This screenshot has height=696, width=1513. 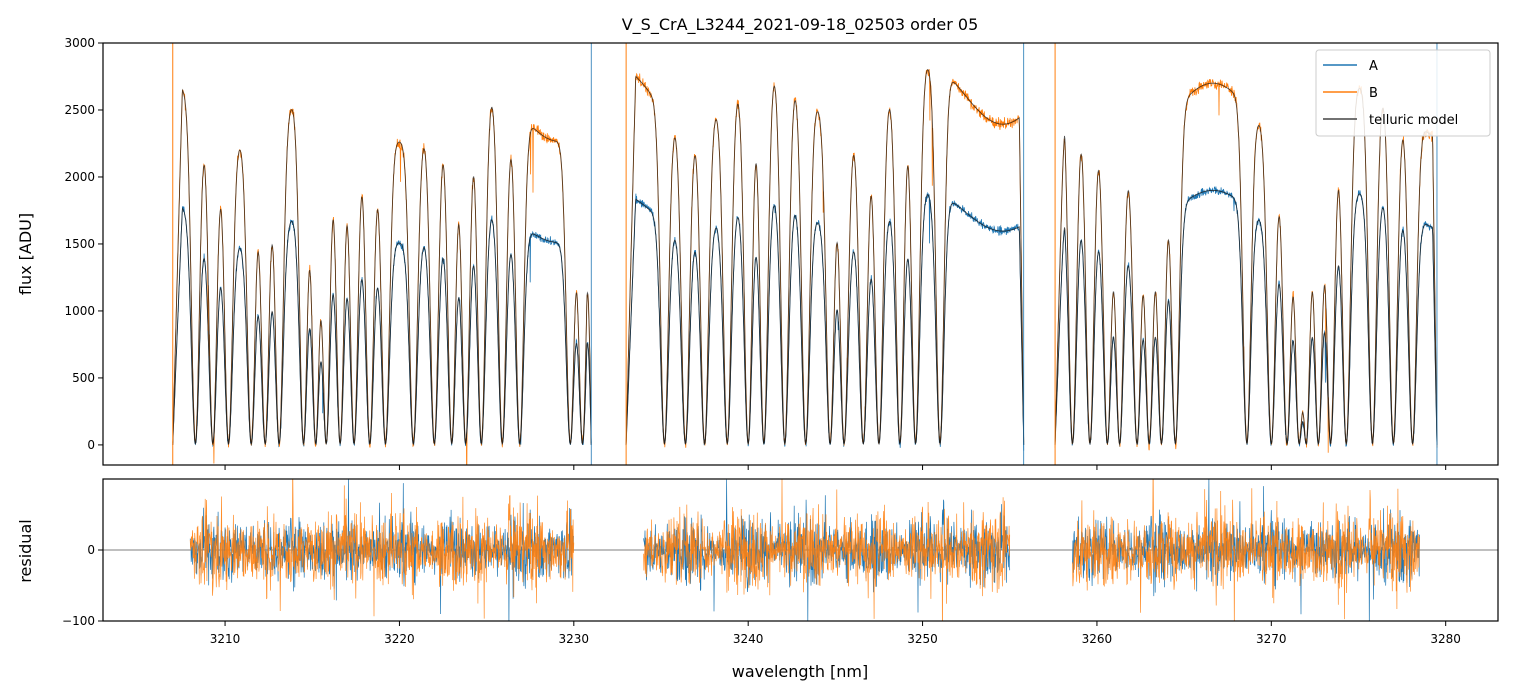 What do you see at coordinates (574, 639) in the screenshot?
I see `x-tick-label: 3230` at bounding box center [574, 639].